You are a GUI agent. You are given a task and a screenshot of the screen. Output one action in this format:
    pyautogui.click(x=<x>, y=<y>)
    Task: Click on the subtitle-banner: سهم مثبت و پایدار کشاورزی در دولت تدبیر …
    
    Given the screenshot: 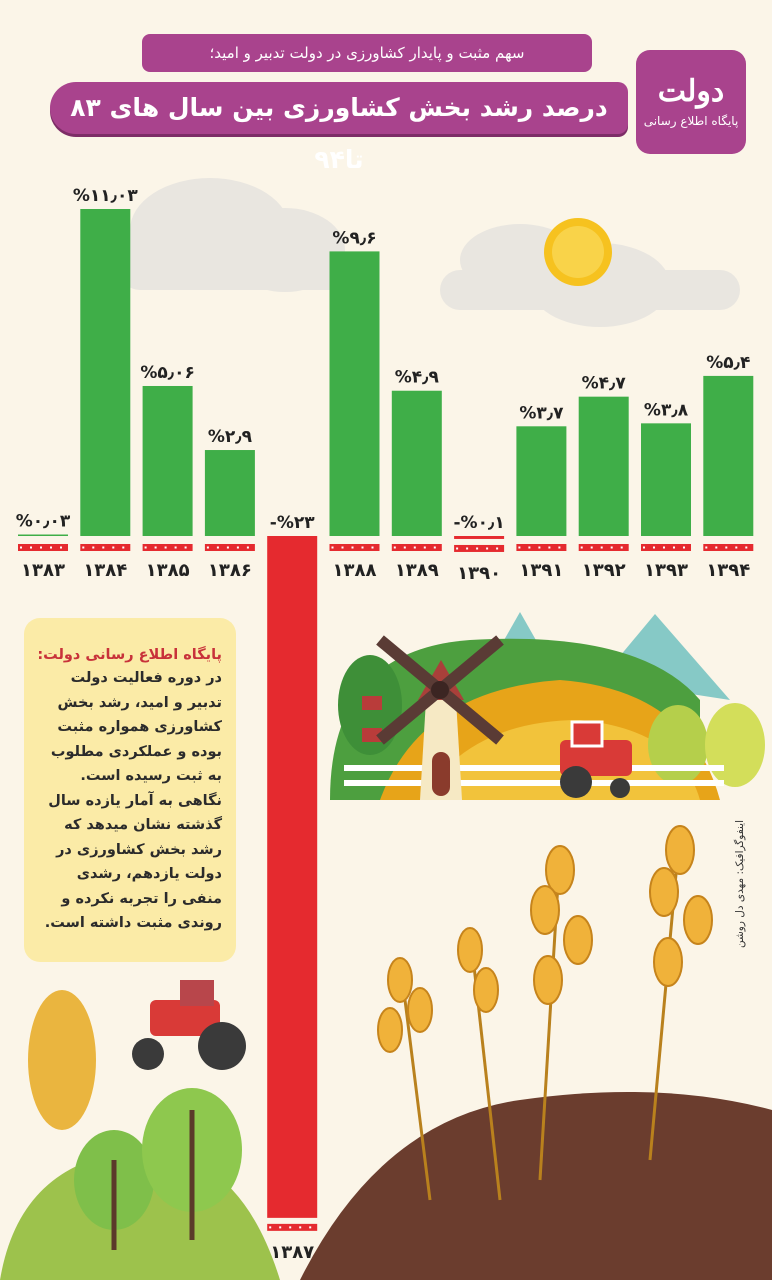 What is the action you would take?
    pyautogui.click(x=367, y=53)
    